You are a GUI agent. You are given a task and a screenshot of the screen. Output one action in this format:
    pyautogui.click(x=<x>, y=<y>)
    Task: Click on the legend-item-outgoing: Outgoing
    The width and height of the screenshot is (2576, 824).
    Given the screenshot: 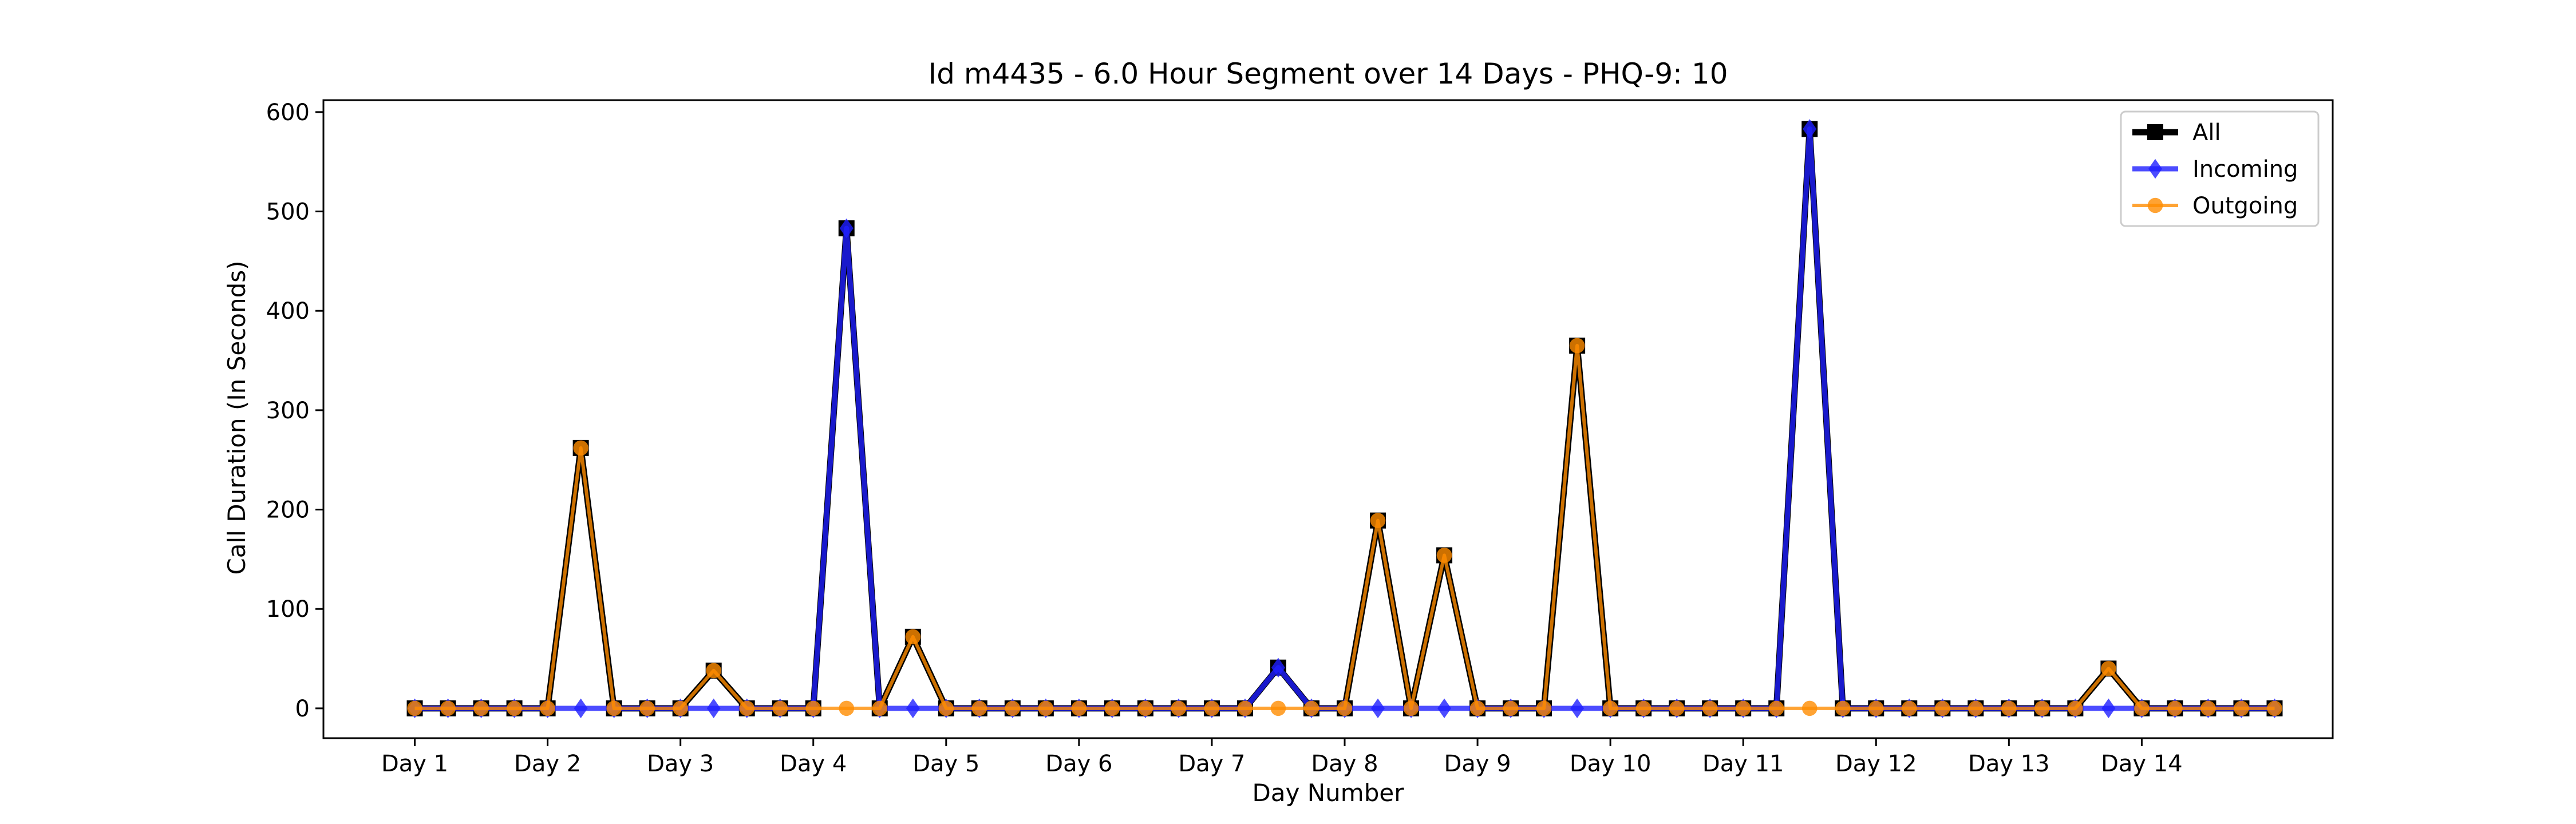 What is the action you would take?
    pyautogui.click(x=2215, y=206)
    